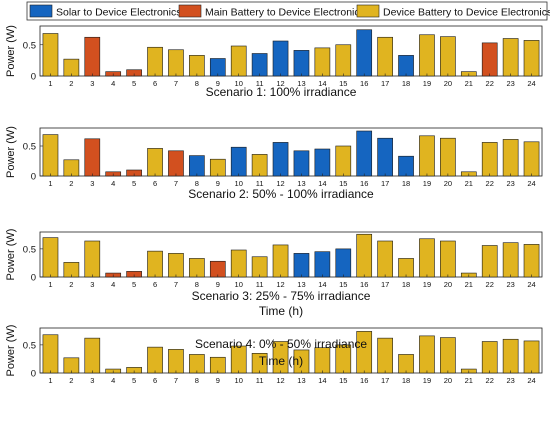 The width and height of the screenshot is (550, 424). Describe the element at coordinates (322, 183) in the screenshot. I see `x-tick-label: 14` at that location.